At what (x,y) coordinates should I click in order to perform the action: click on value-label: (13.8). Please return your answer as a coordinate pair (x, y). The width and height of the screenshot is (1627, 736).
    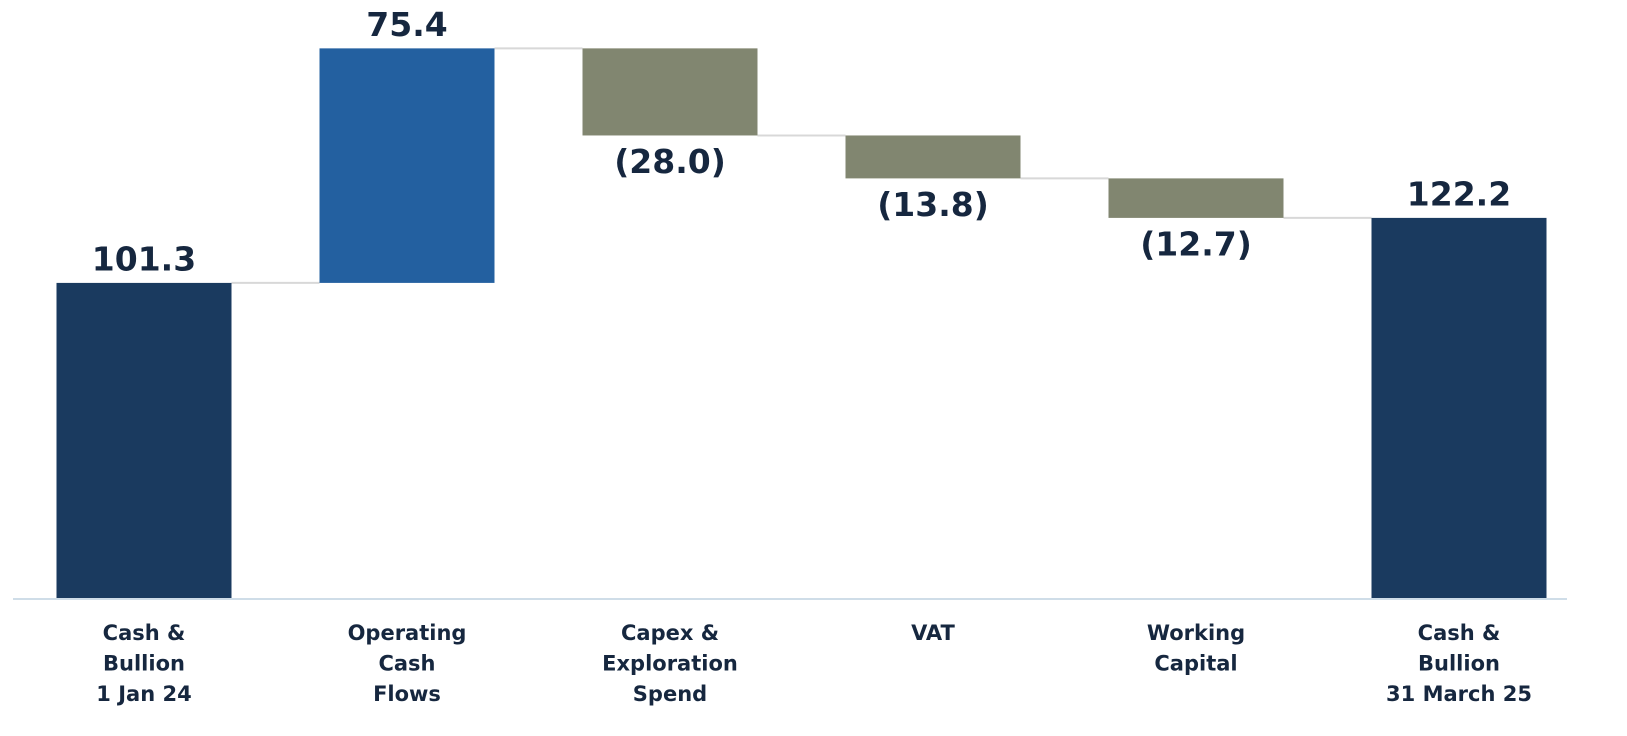
    Looking at the image, I should click on (933, 204).